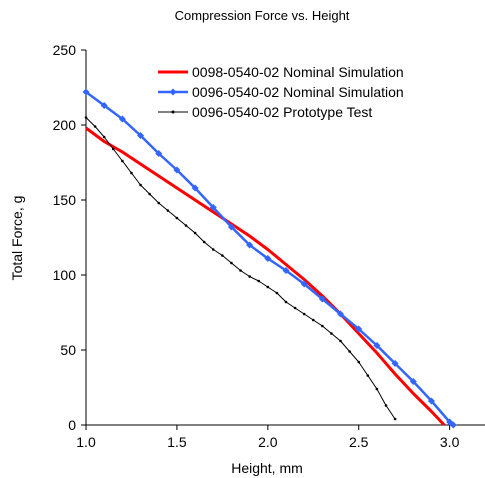  I want to click on x-axis-label: Height, mm, so click(267, 468).